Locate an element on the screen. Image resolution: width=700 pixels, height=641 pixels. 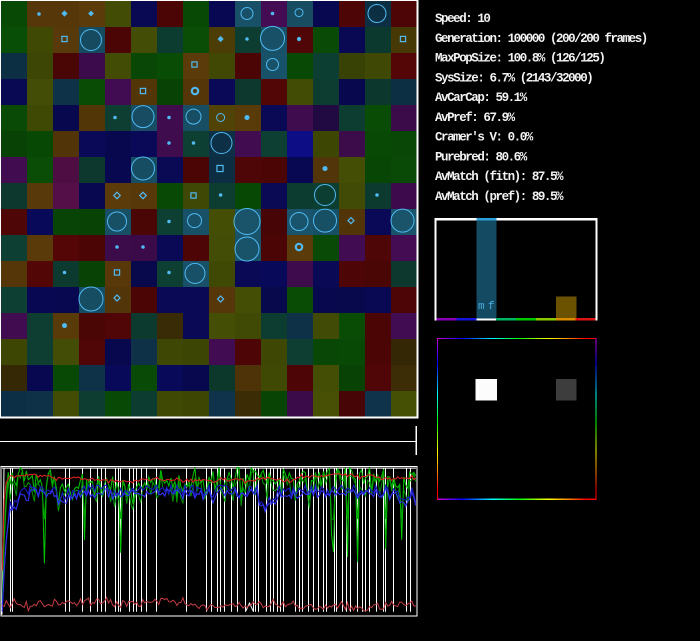
svg-text: f is located at coordinates (491, 307).